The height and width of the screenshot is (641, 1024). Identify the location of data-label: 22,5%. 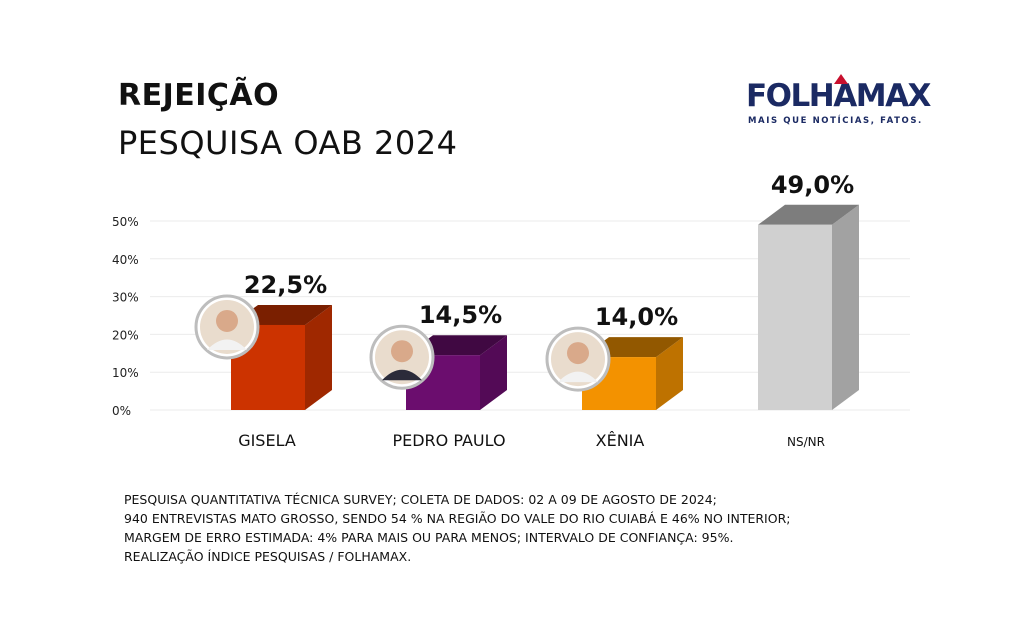
(285, 285).